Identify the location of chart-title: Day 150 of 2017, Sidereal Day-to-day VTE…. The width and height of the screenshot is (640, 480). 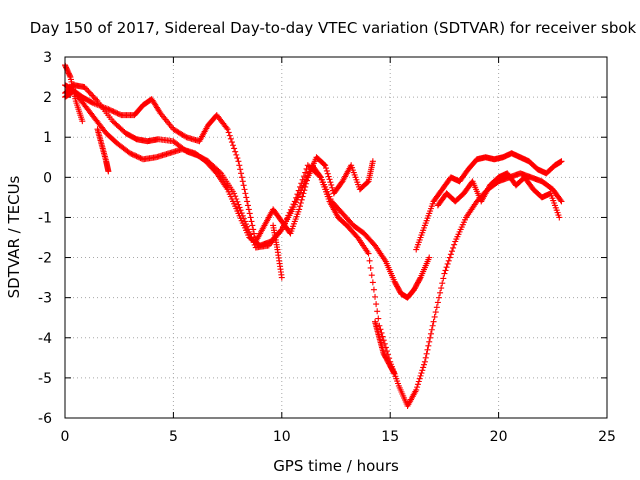
(333, 28).